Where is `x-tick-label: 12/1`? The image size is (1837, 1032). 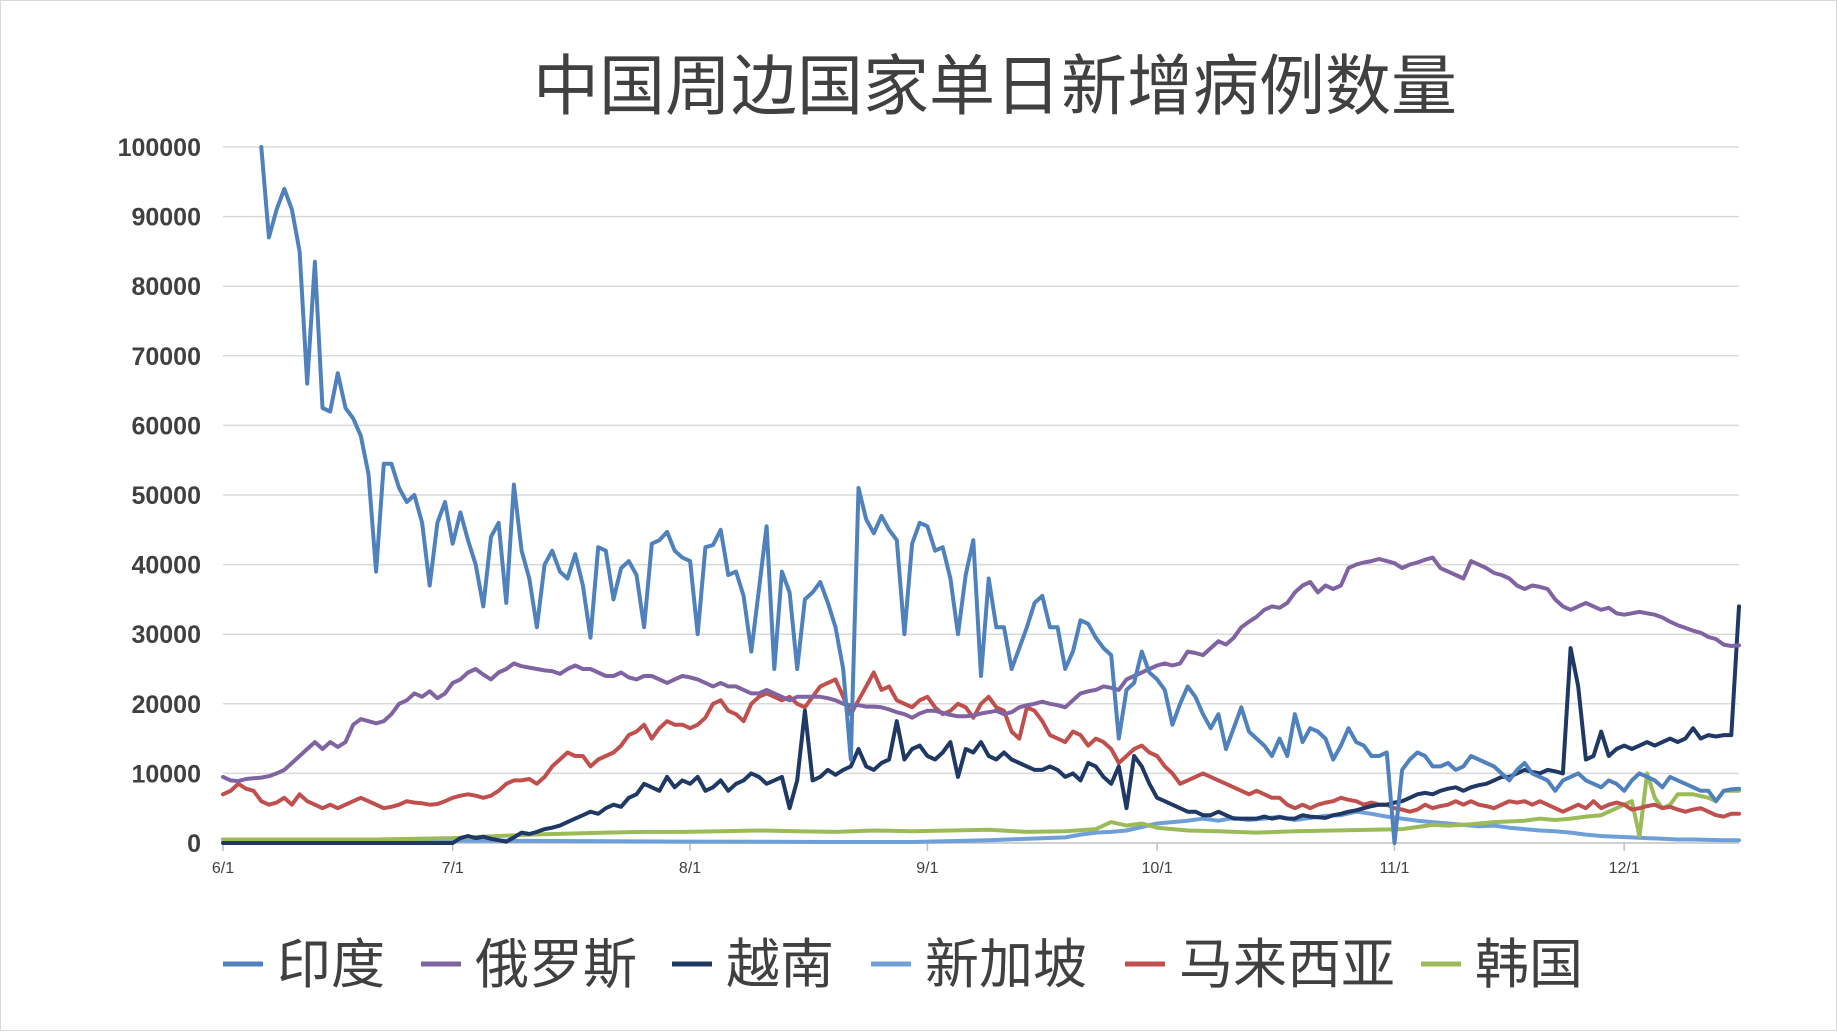 x-tick-label: 12/1 is located at coordinates (1624, 868).